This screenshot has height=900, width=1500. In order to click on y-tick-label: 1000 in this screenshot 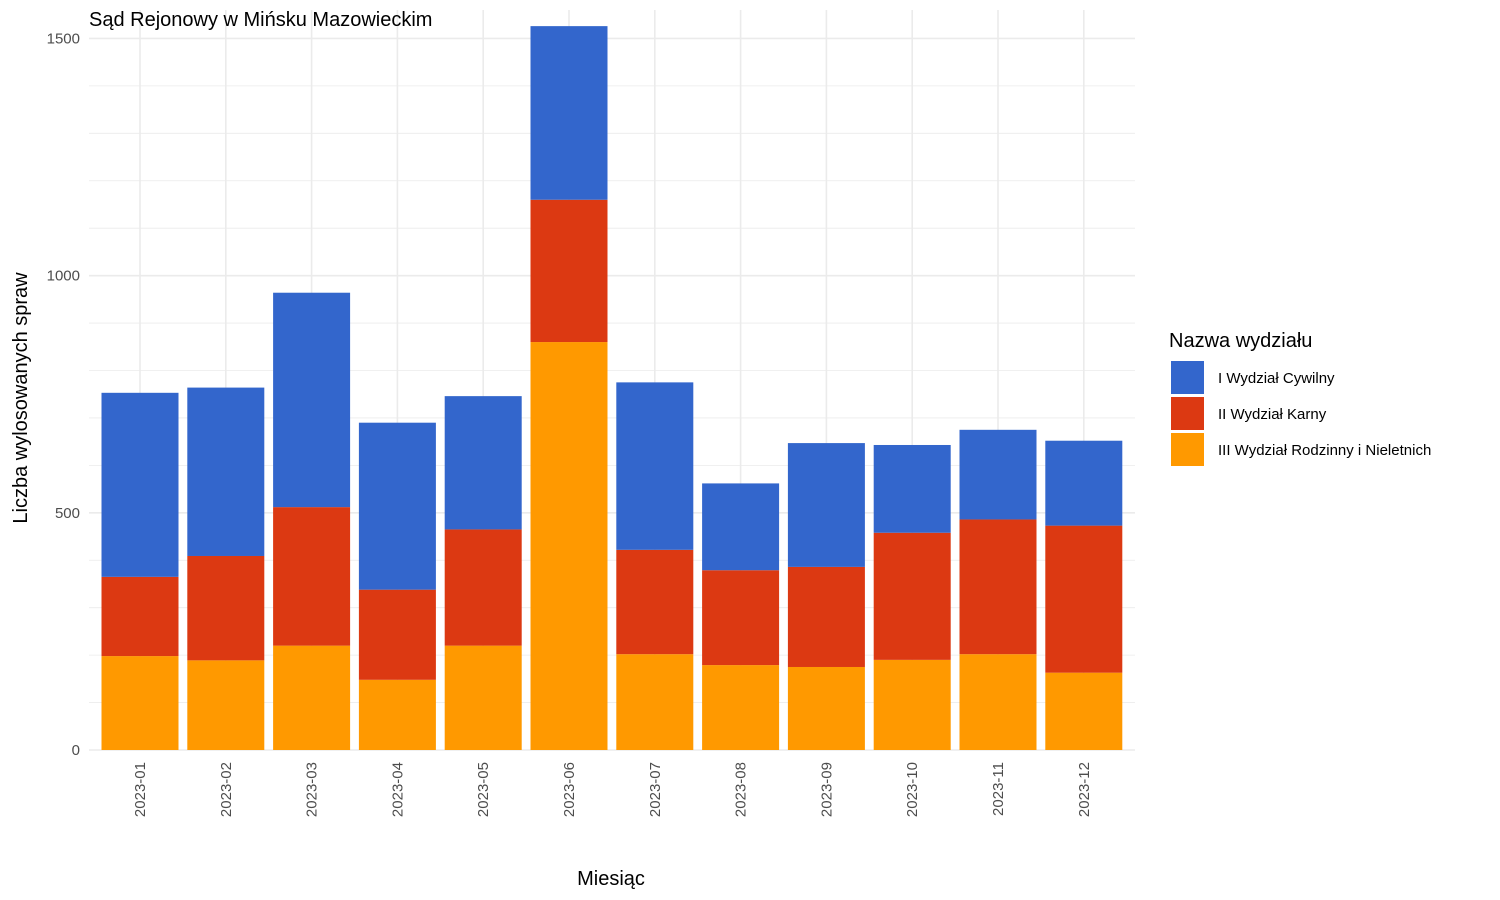, I will do `click(63, 276)`.